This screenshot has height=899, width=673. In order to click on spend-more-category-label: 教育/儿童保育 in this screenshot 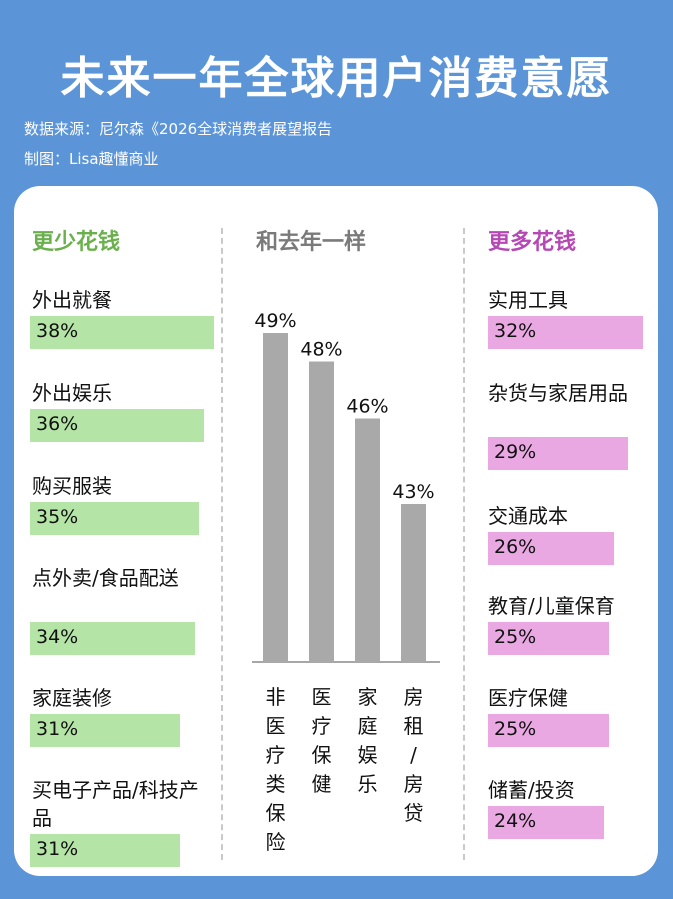, I will do `click(551, 606)`.